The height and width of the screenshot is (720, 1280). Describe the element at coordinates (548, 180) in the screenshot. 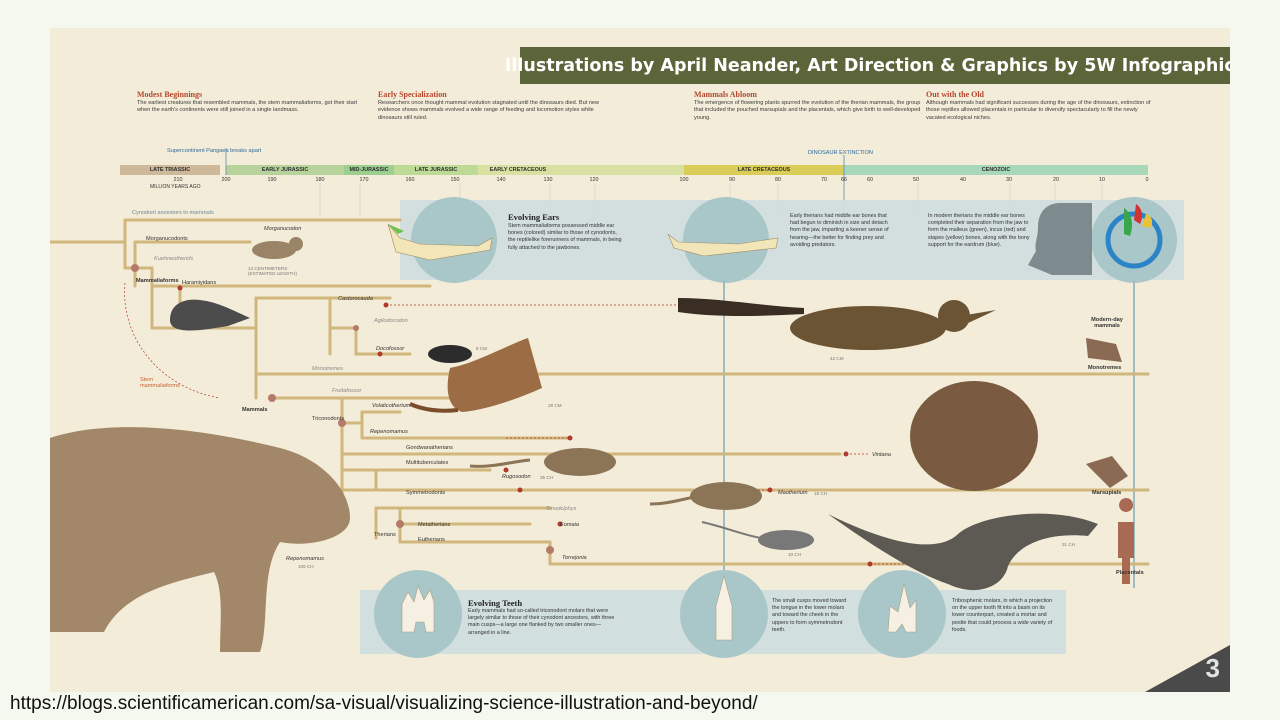

I see `tick-label: 130` at that location.